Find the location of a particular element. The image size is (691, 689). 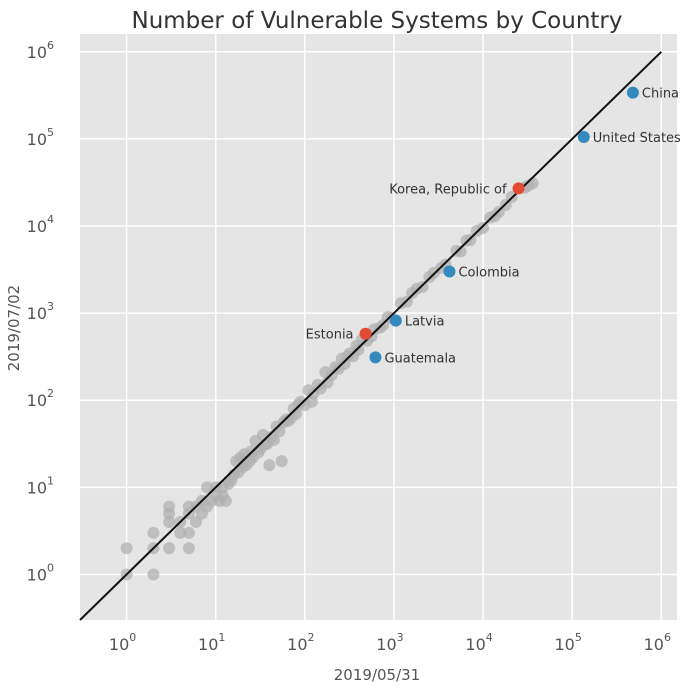

x-tick-label: 10⁶ is located at coordinates (657, 642).